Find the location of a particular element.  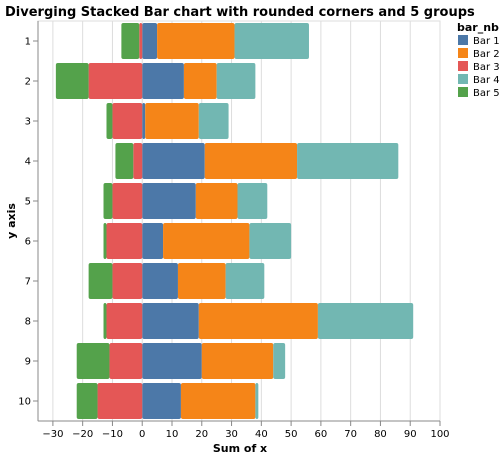

legend-label: Bar 2 is located at coordinates (486, 54).